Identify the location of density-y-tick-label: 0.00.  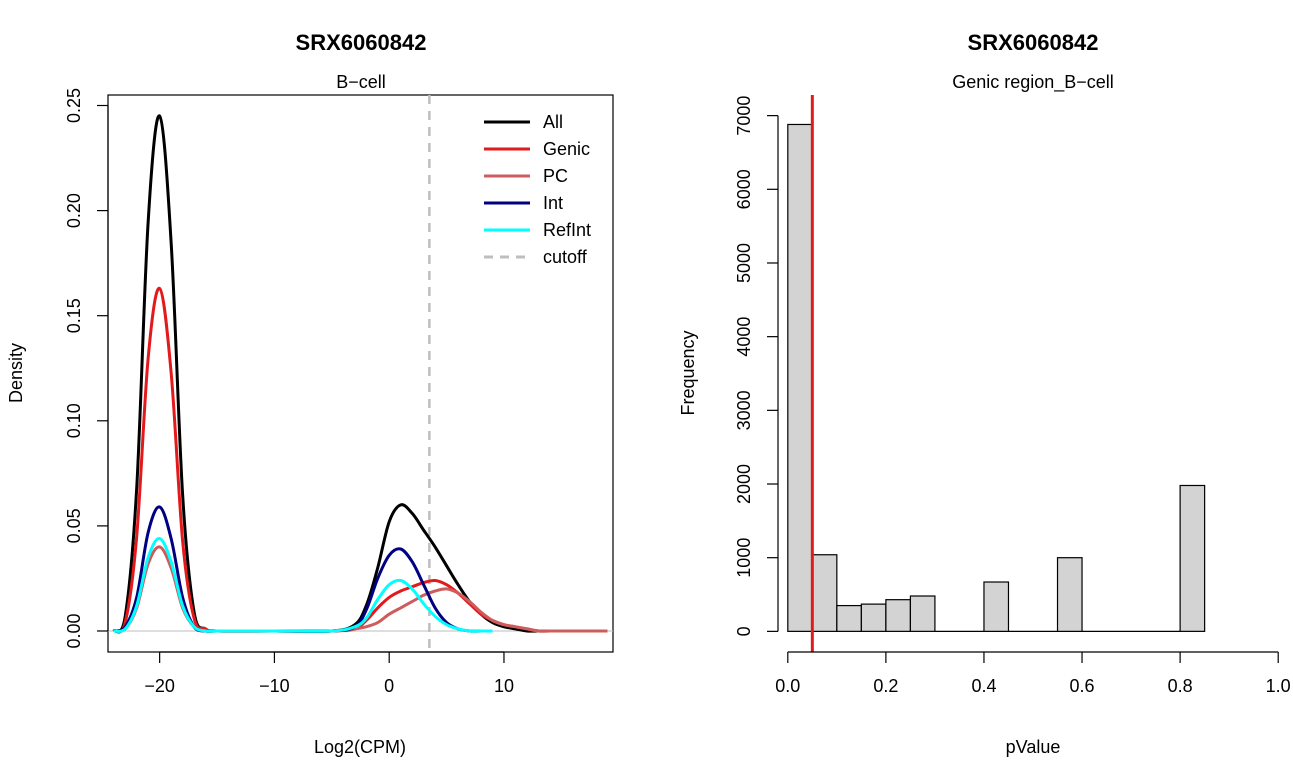
(74, 630).